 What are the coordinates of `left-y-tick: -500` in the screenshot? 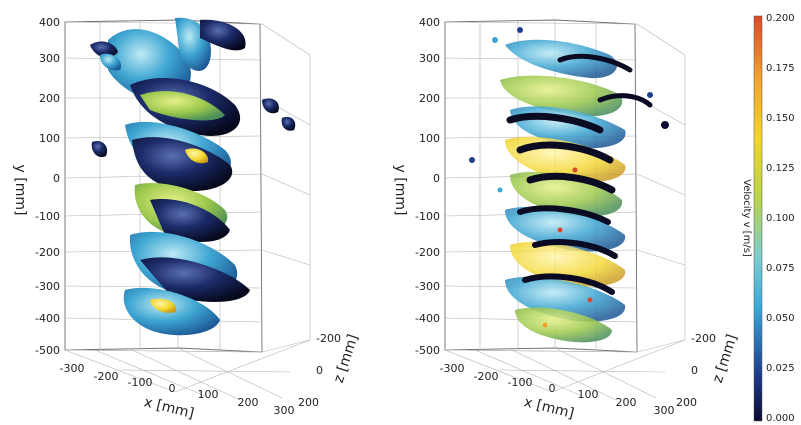 It's located at (47, 350).